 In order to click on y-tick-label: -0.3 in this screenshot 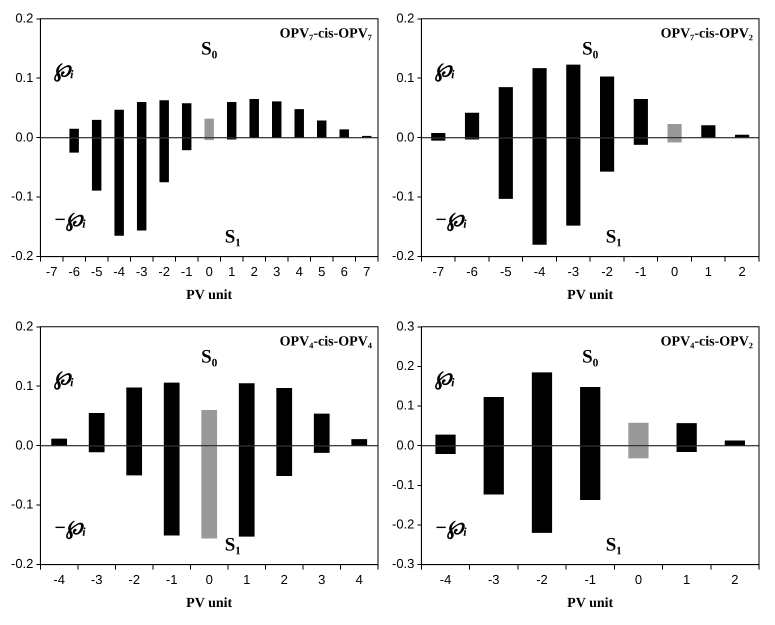, I will do `click(403, 564)`.